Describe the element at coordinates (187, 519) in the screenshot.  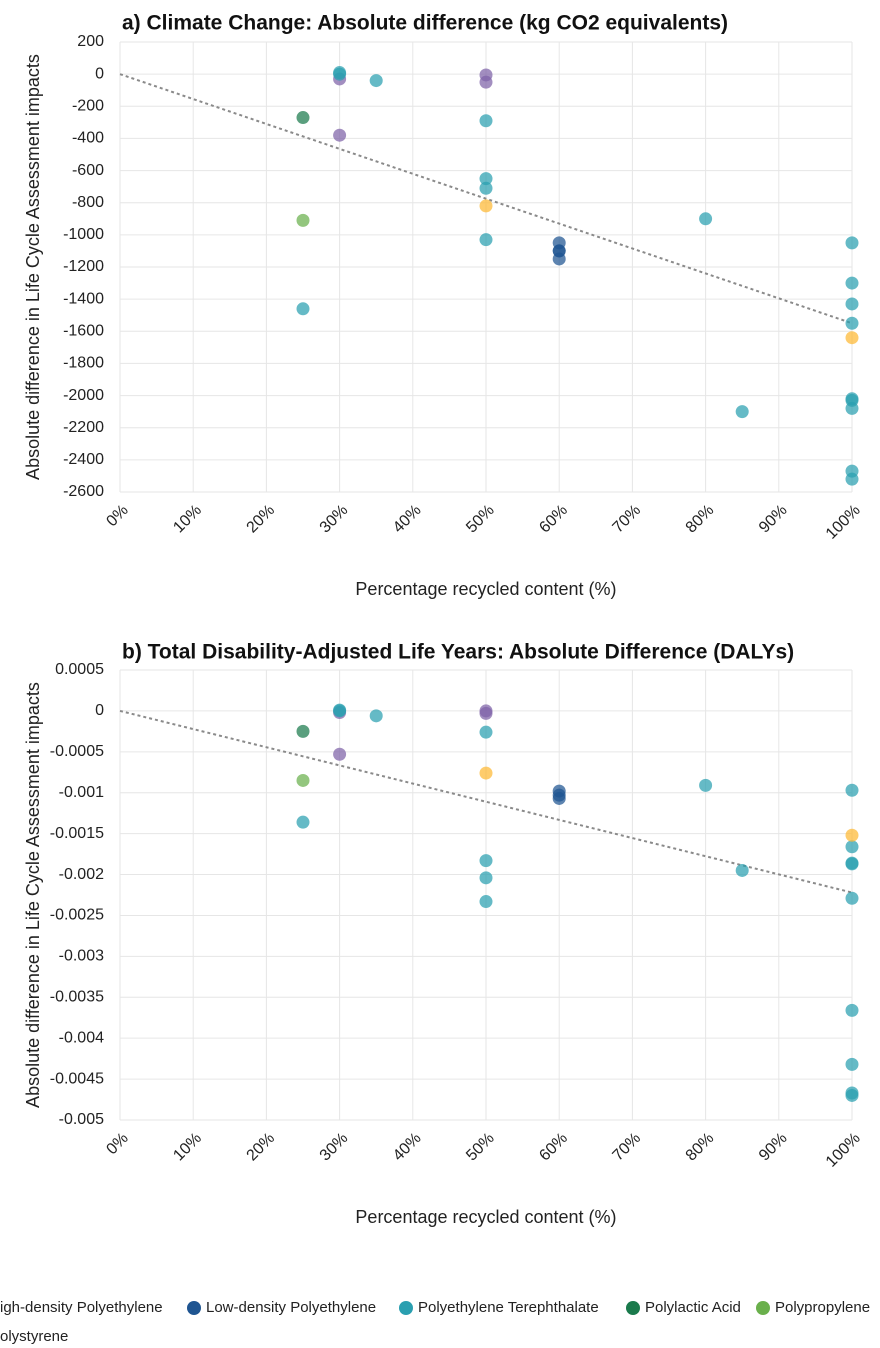
I see `x-tick-label: 10%` at that location.